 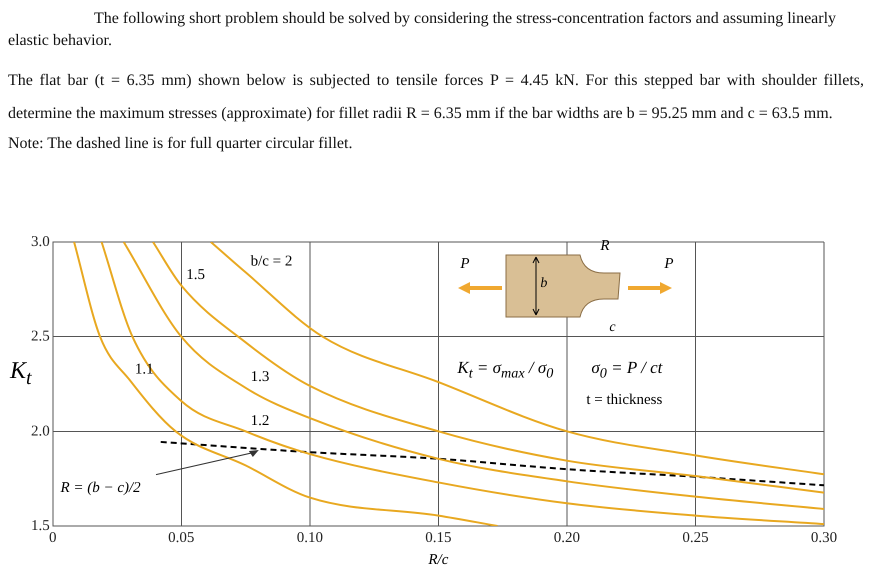 What do you see at coordinates (260, 420) in the screenshot?
I see `series-label: 1.2` at bounding box center [260, 420].